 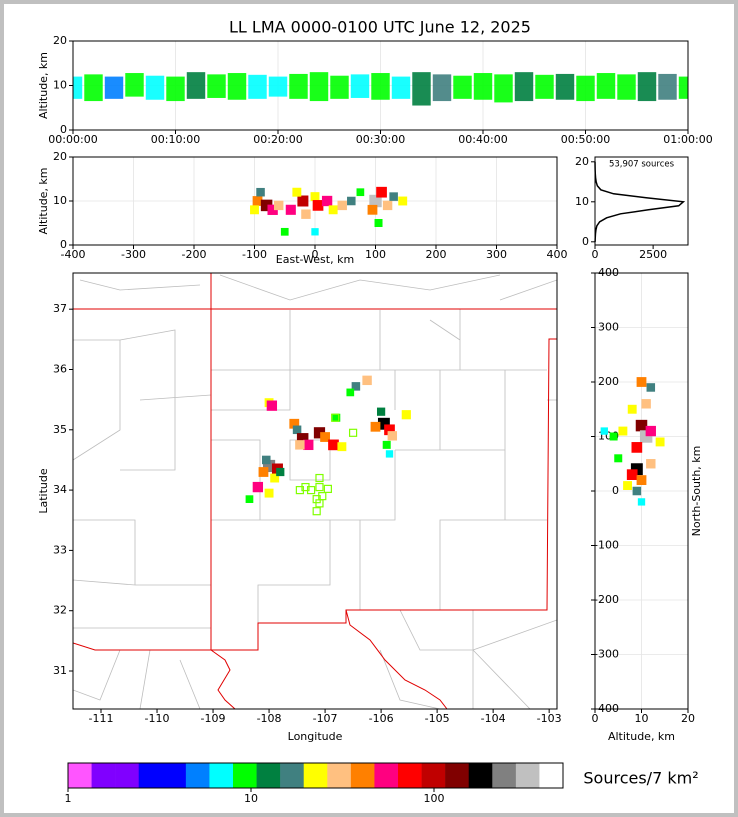 I want to click on x-tick-label: -400, so click(x=73, y=254).